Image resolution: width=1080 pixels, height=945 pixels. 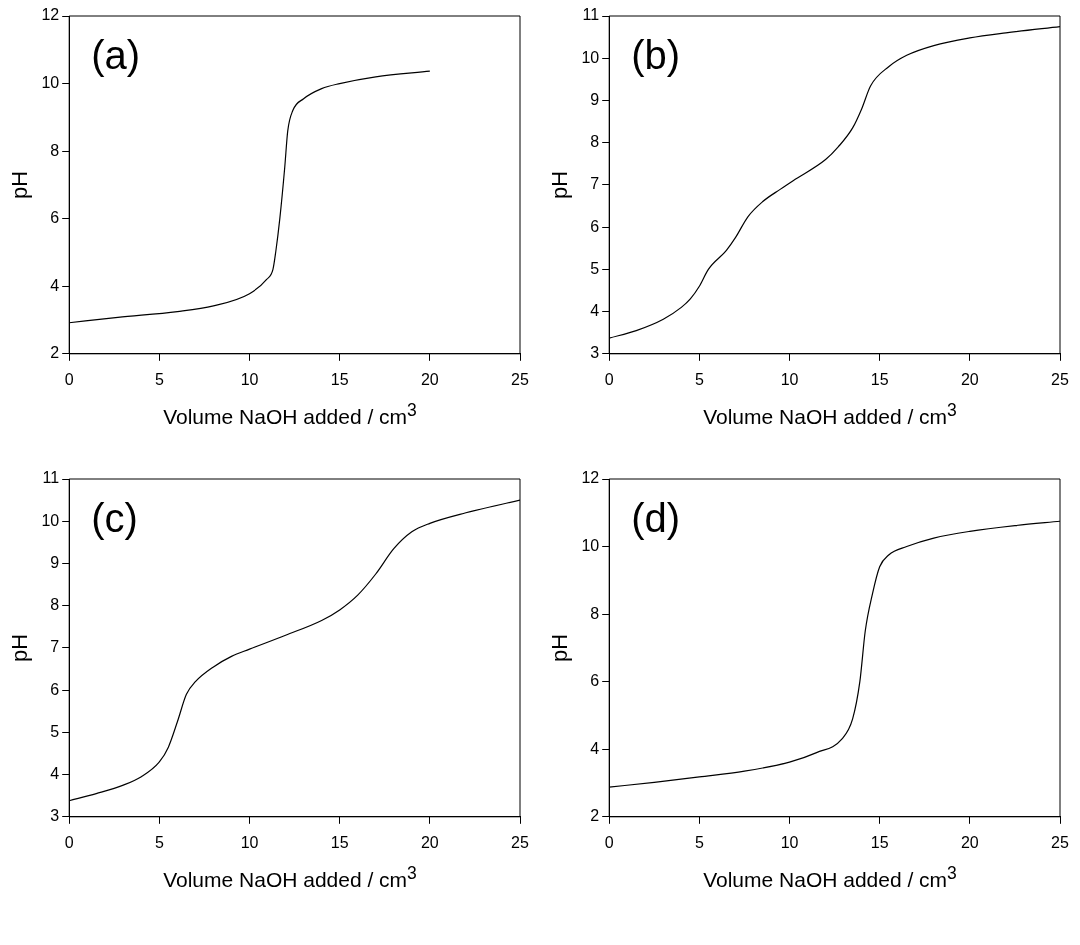 What do you see at coordinates (656, 55) in the screenshot?
I see `annotation: (b)` at bounding box center [656, 55].